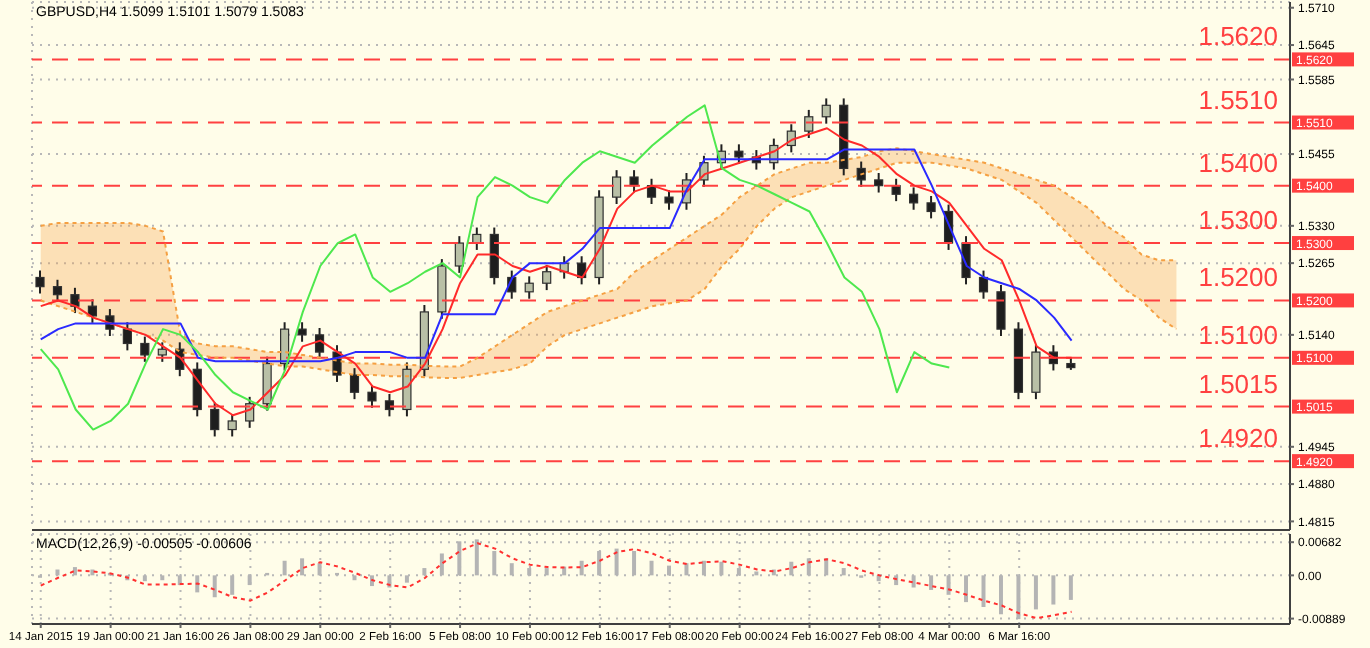  What do you see at coordinates (1238, 162) in the screenshot?
I see `text: 1.5400` at bounding box center [1238, 162].